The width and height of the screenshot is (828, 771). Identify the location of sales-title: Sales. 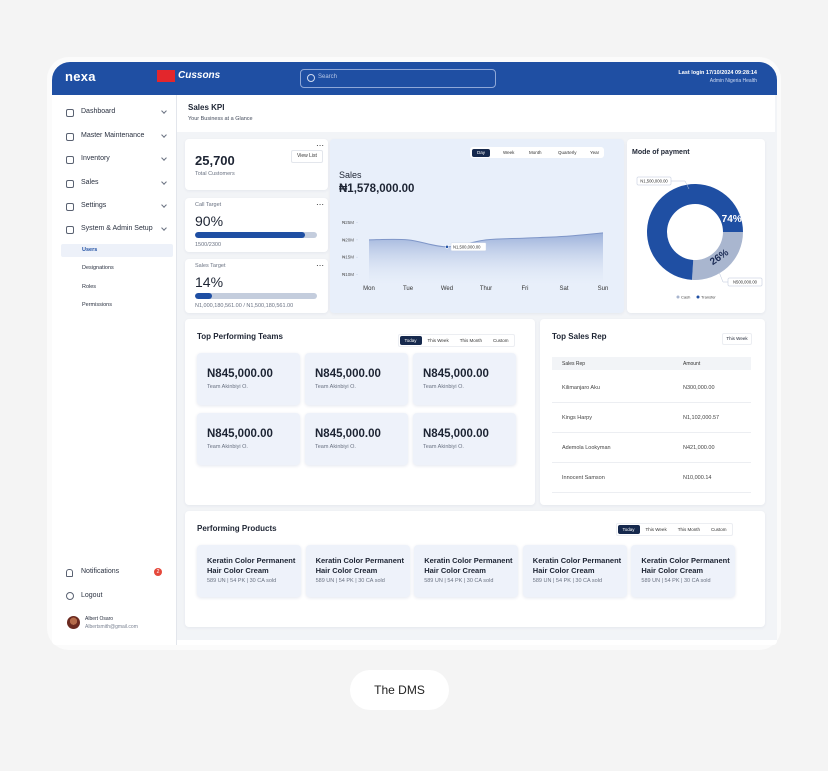
(350, 175).